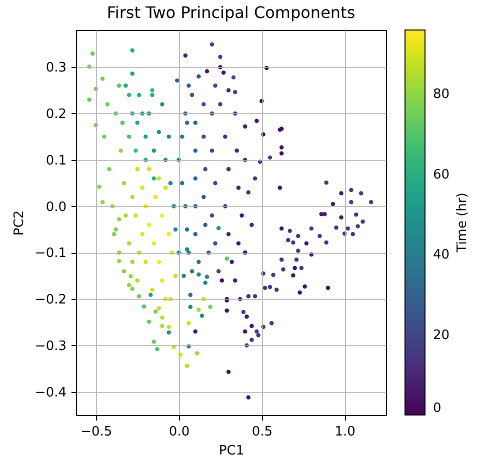  I want to click on x-tick-label: −0.5, so click(96, 432).